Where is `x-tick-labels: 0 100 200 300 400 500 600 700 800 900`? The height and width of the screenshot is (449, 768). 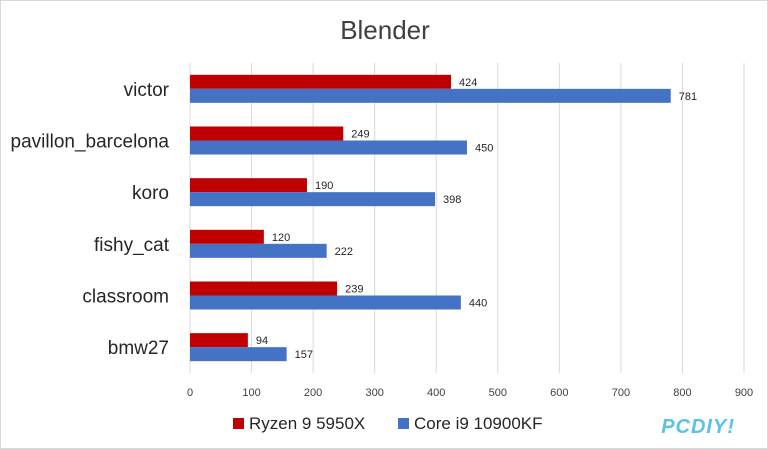 x-tick-labels: 0 100 200 300 400 500 600 700 800 900 is located at coordinates (470, 393).